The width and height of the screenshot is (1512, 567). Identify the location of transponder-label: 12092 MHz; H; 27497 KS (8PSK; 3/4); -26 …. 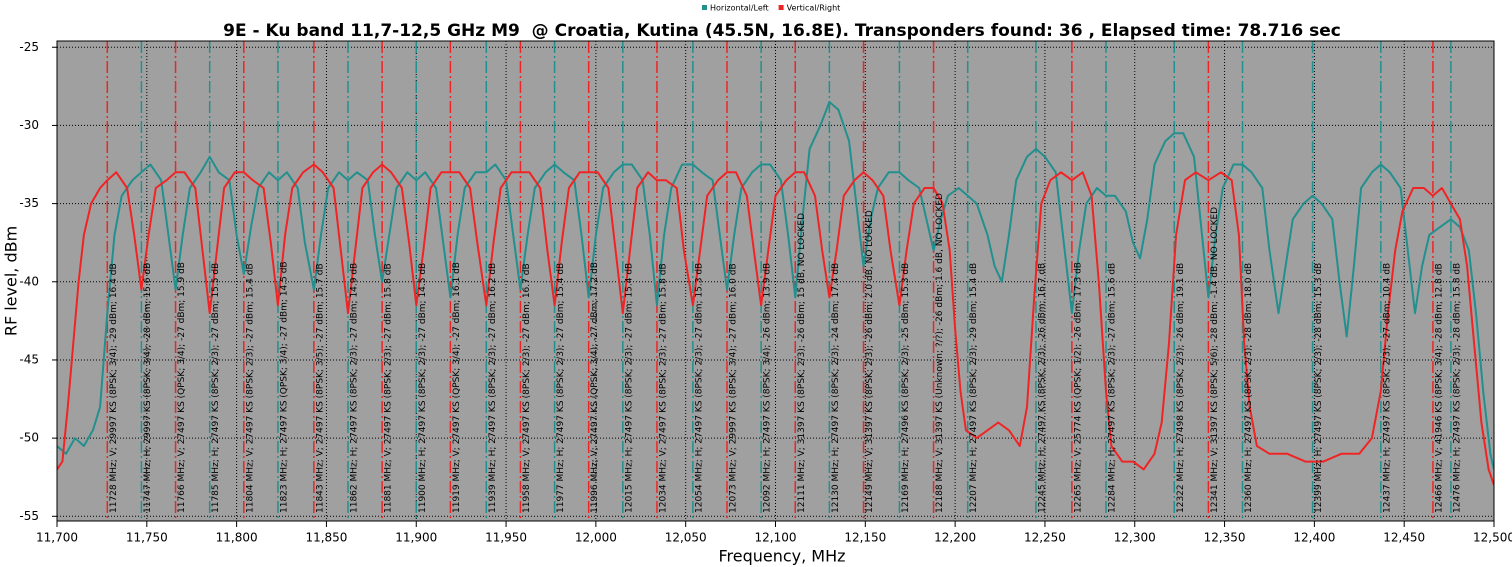
(768, 388).